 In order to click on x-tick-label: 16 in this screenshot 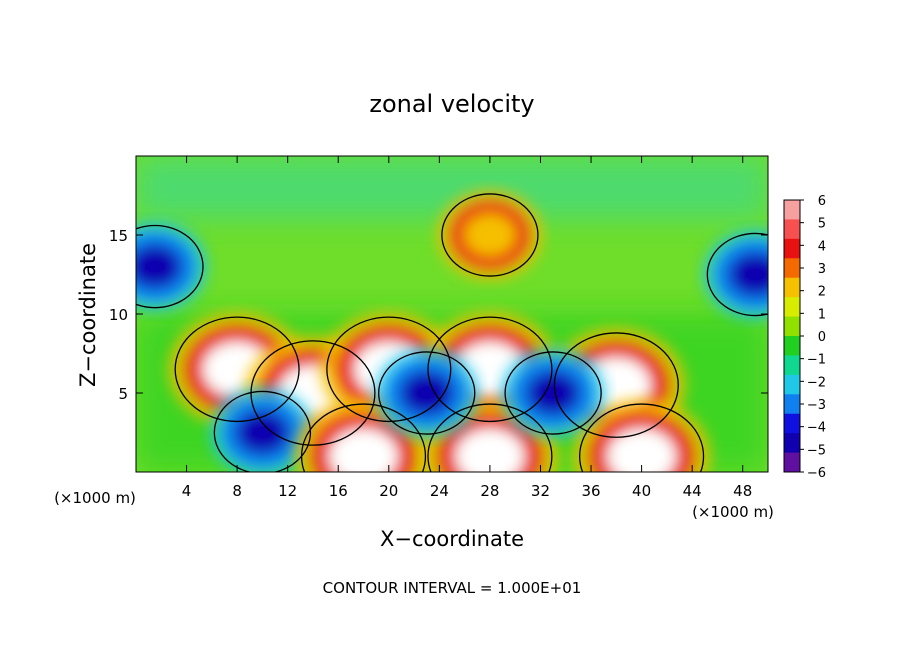, I will do `click(338, 491)`.